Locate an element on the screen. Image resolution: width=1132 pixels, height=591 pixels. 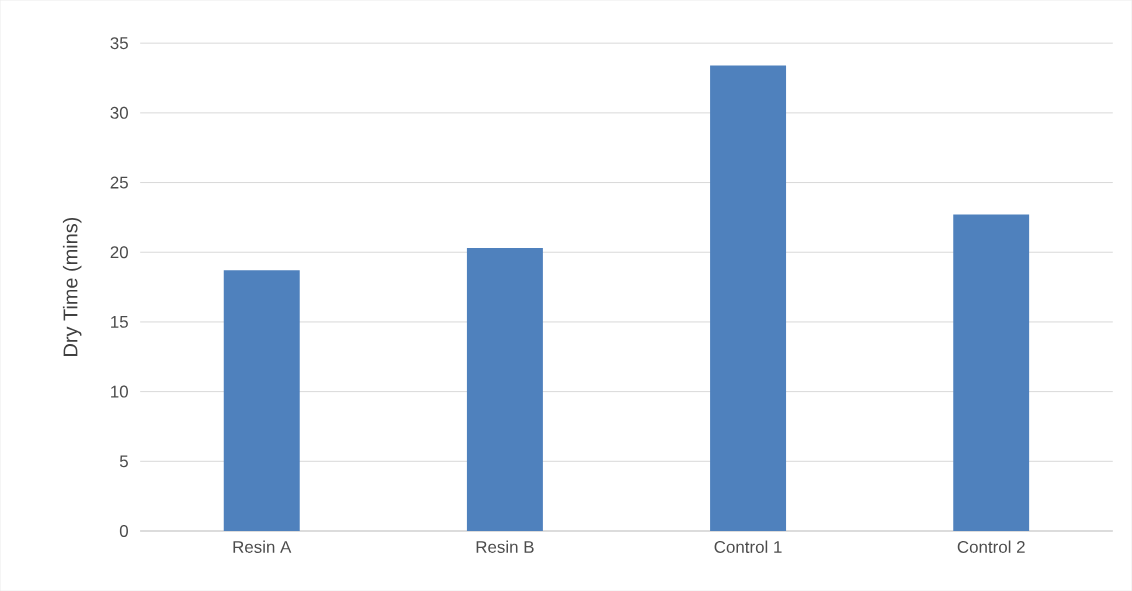
y-tick-label: 35 is located at coordinates (119, 43).